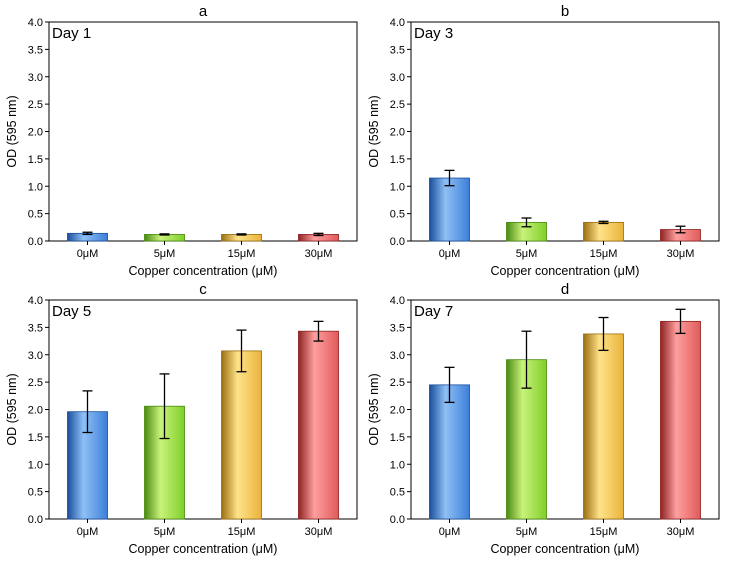  What do you see at coordinates (565, 11) in the screenshot?
I see `panel-letter: b` at bounding box center [565, 11].